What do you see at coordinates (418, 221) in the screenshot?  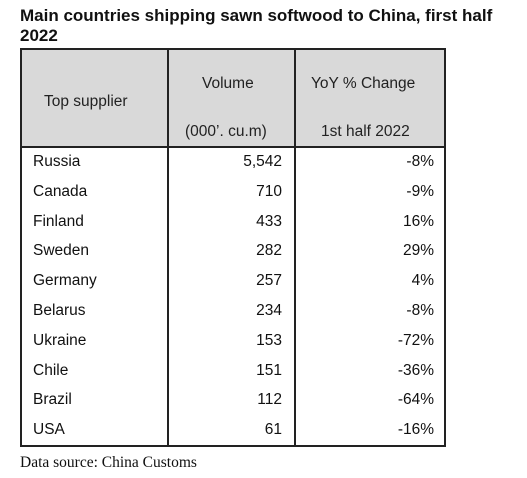 I see `change-cell: 16%` at bounding box center [418, 221].